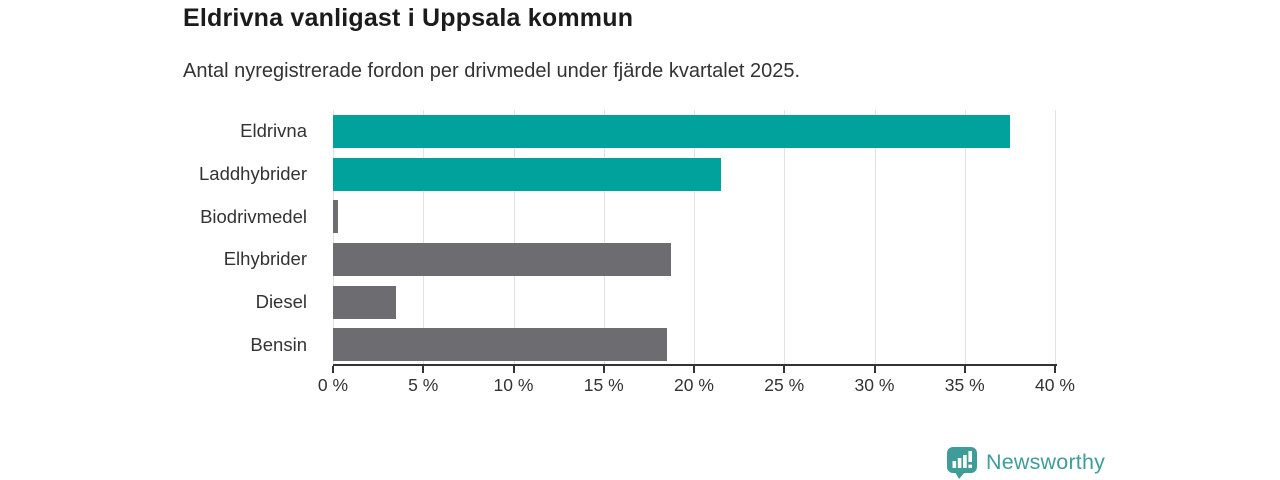 The width and height of the screenshot is (1280, 480). What do you see at coordinates (527, 174) in the screenshot?
I see `bar-laddhybrider` at bounding box center [527, 174].